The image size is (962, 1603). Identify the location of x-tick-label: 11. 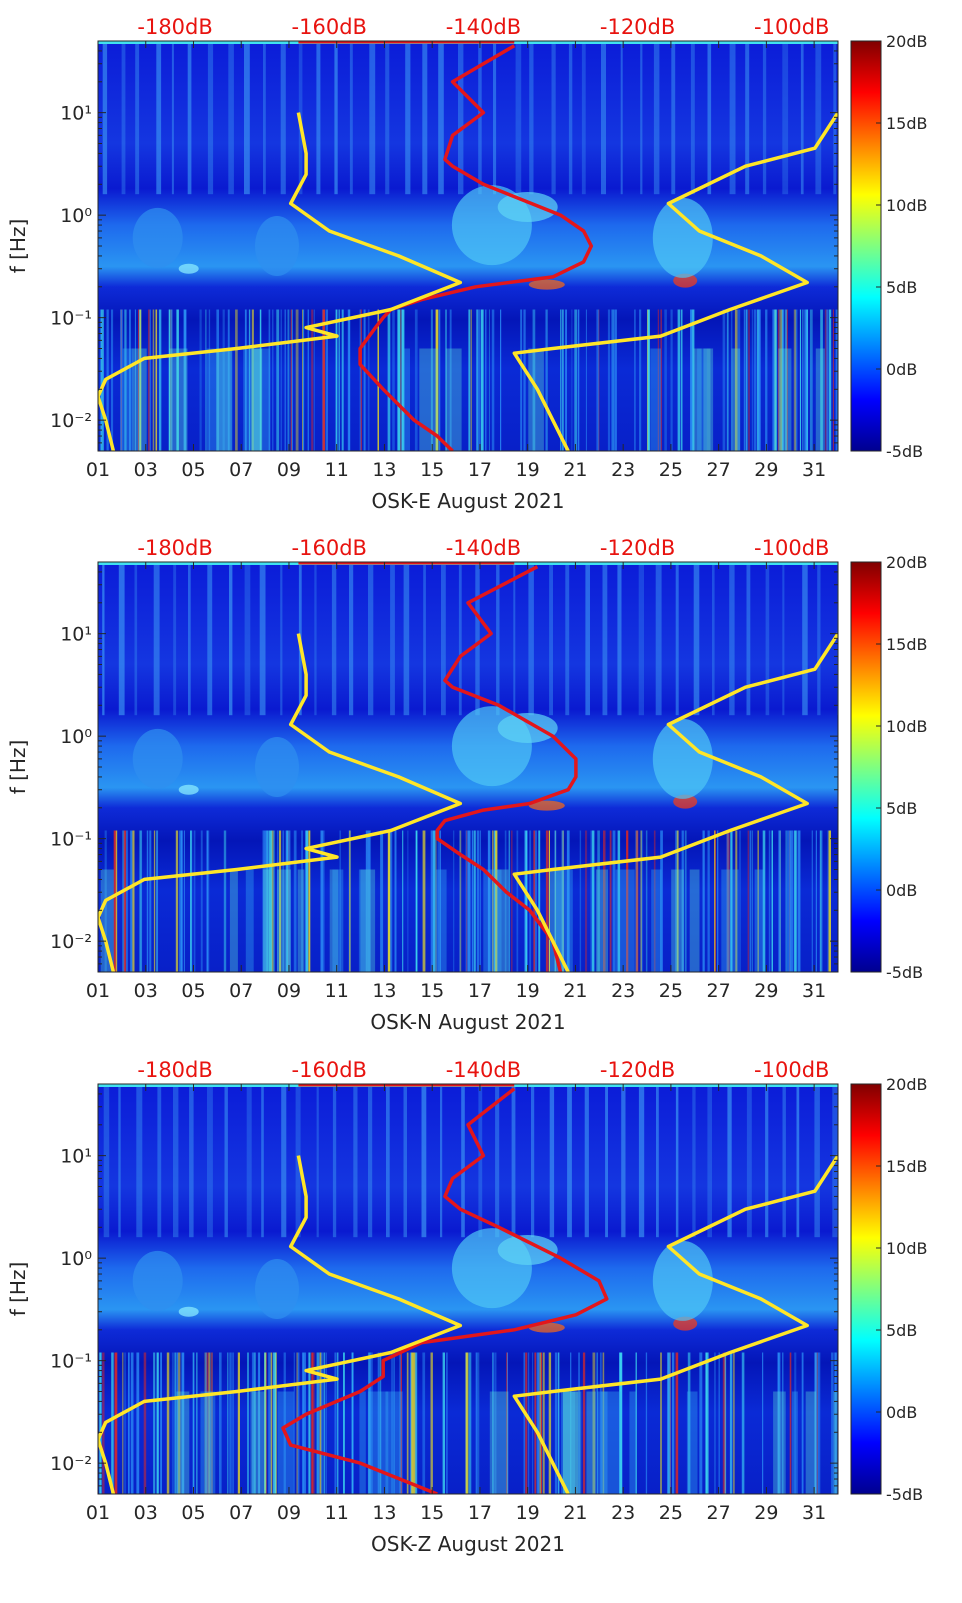
(337, 1513).